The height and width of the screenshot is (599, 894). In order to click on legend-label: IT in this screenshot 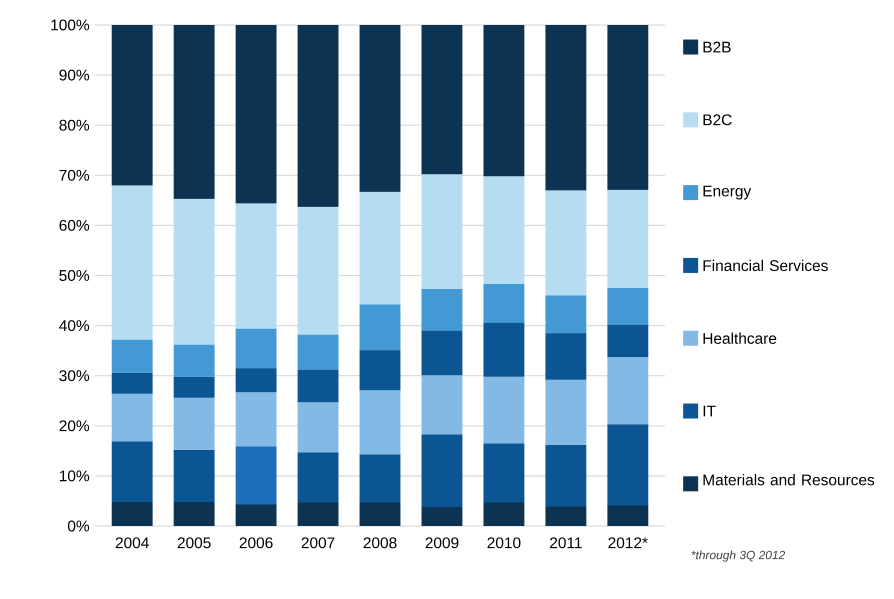, I will do `click(710, 411)`.